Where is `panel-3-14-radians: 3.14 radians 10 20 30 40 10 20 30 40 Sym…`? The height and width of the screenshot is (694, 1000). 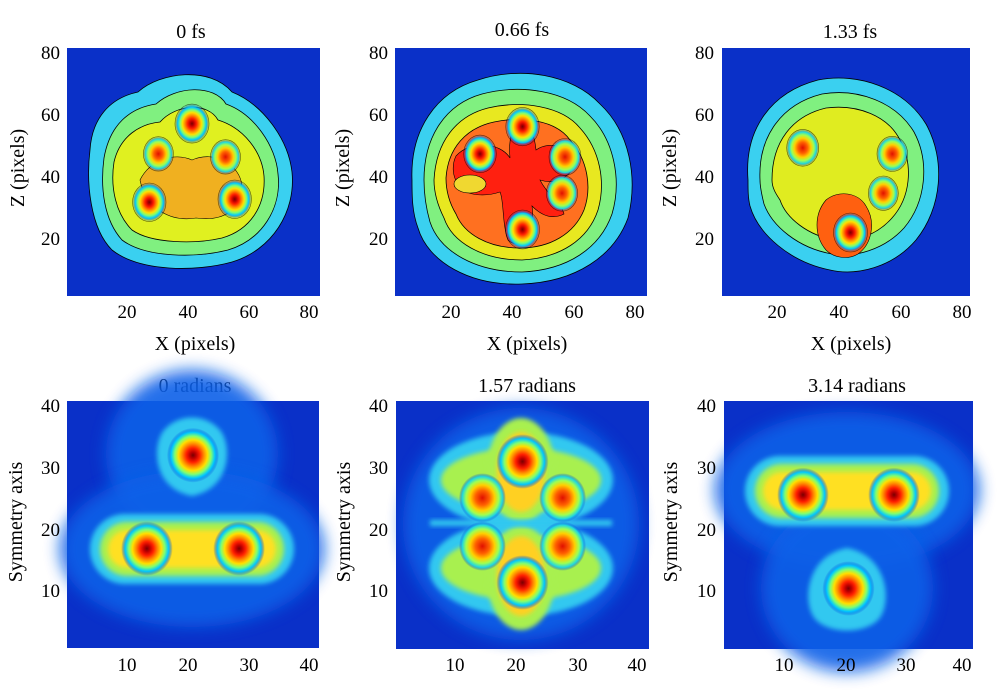
panel-3-14-radians: 3.14 radians 10 20 30 40 10 20 30 40 Sym… is located at coordinates (819, 525).